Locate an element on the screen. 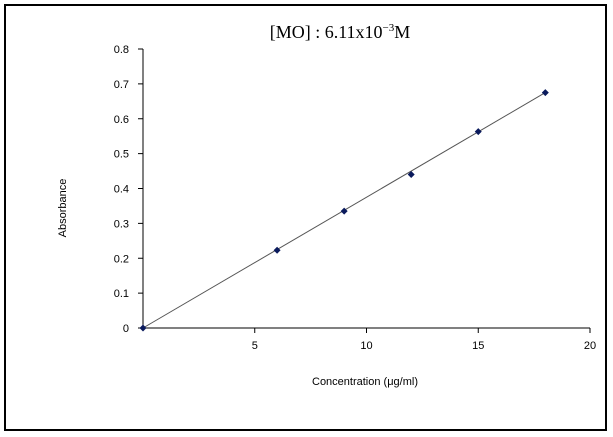 The height and width of the screenshot is (437, 613). y-tick-label: 0 is located at coordinates (126, 329).